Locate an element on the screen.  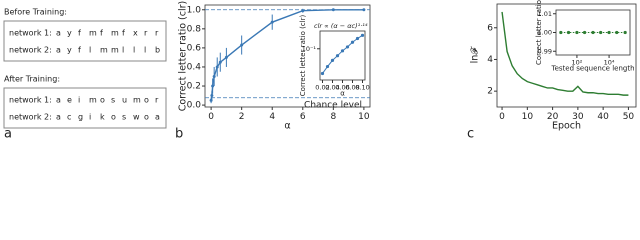
x-tick-label: 0.04 is located at coordinates (332, 88).